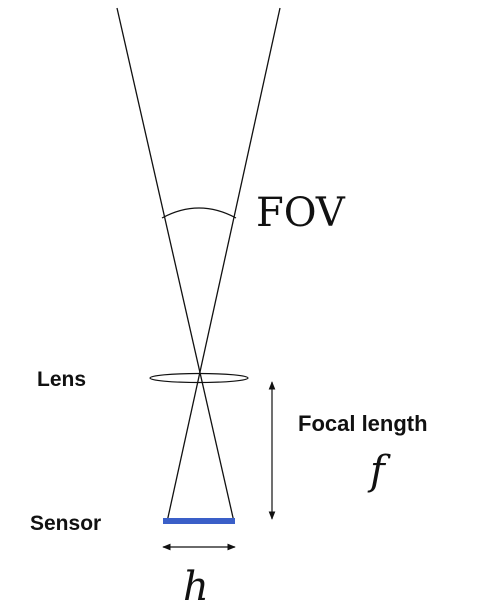 The width and height of the screenshot is (495, 616). I want to click on focal-symbol: f, so click(379, 471).